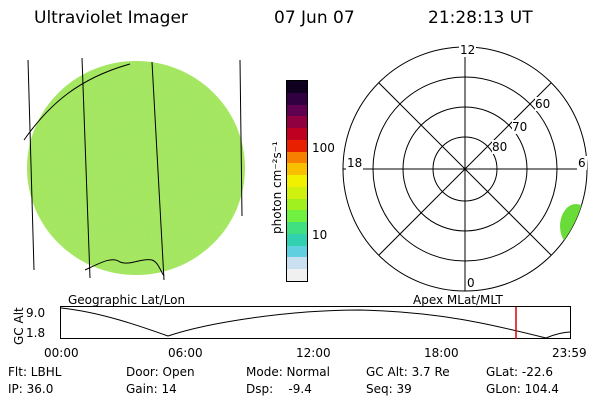 This screenshot has width=600, height=400. I want to click on info-gain: Gain: 14, so click(151, 389).